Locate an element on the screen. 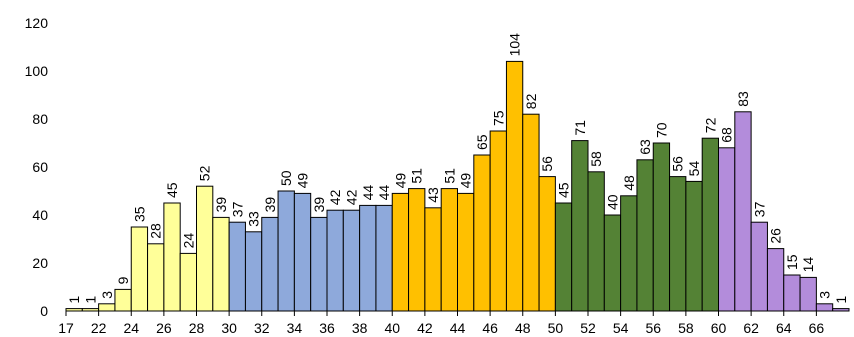 Image resolution: width=854 pixels, height=337 pixels. y-axis: 0 20 40 60 80 100 120 is located at coordinates (37, 167).